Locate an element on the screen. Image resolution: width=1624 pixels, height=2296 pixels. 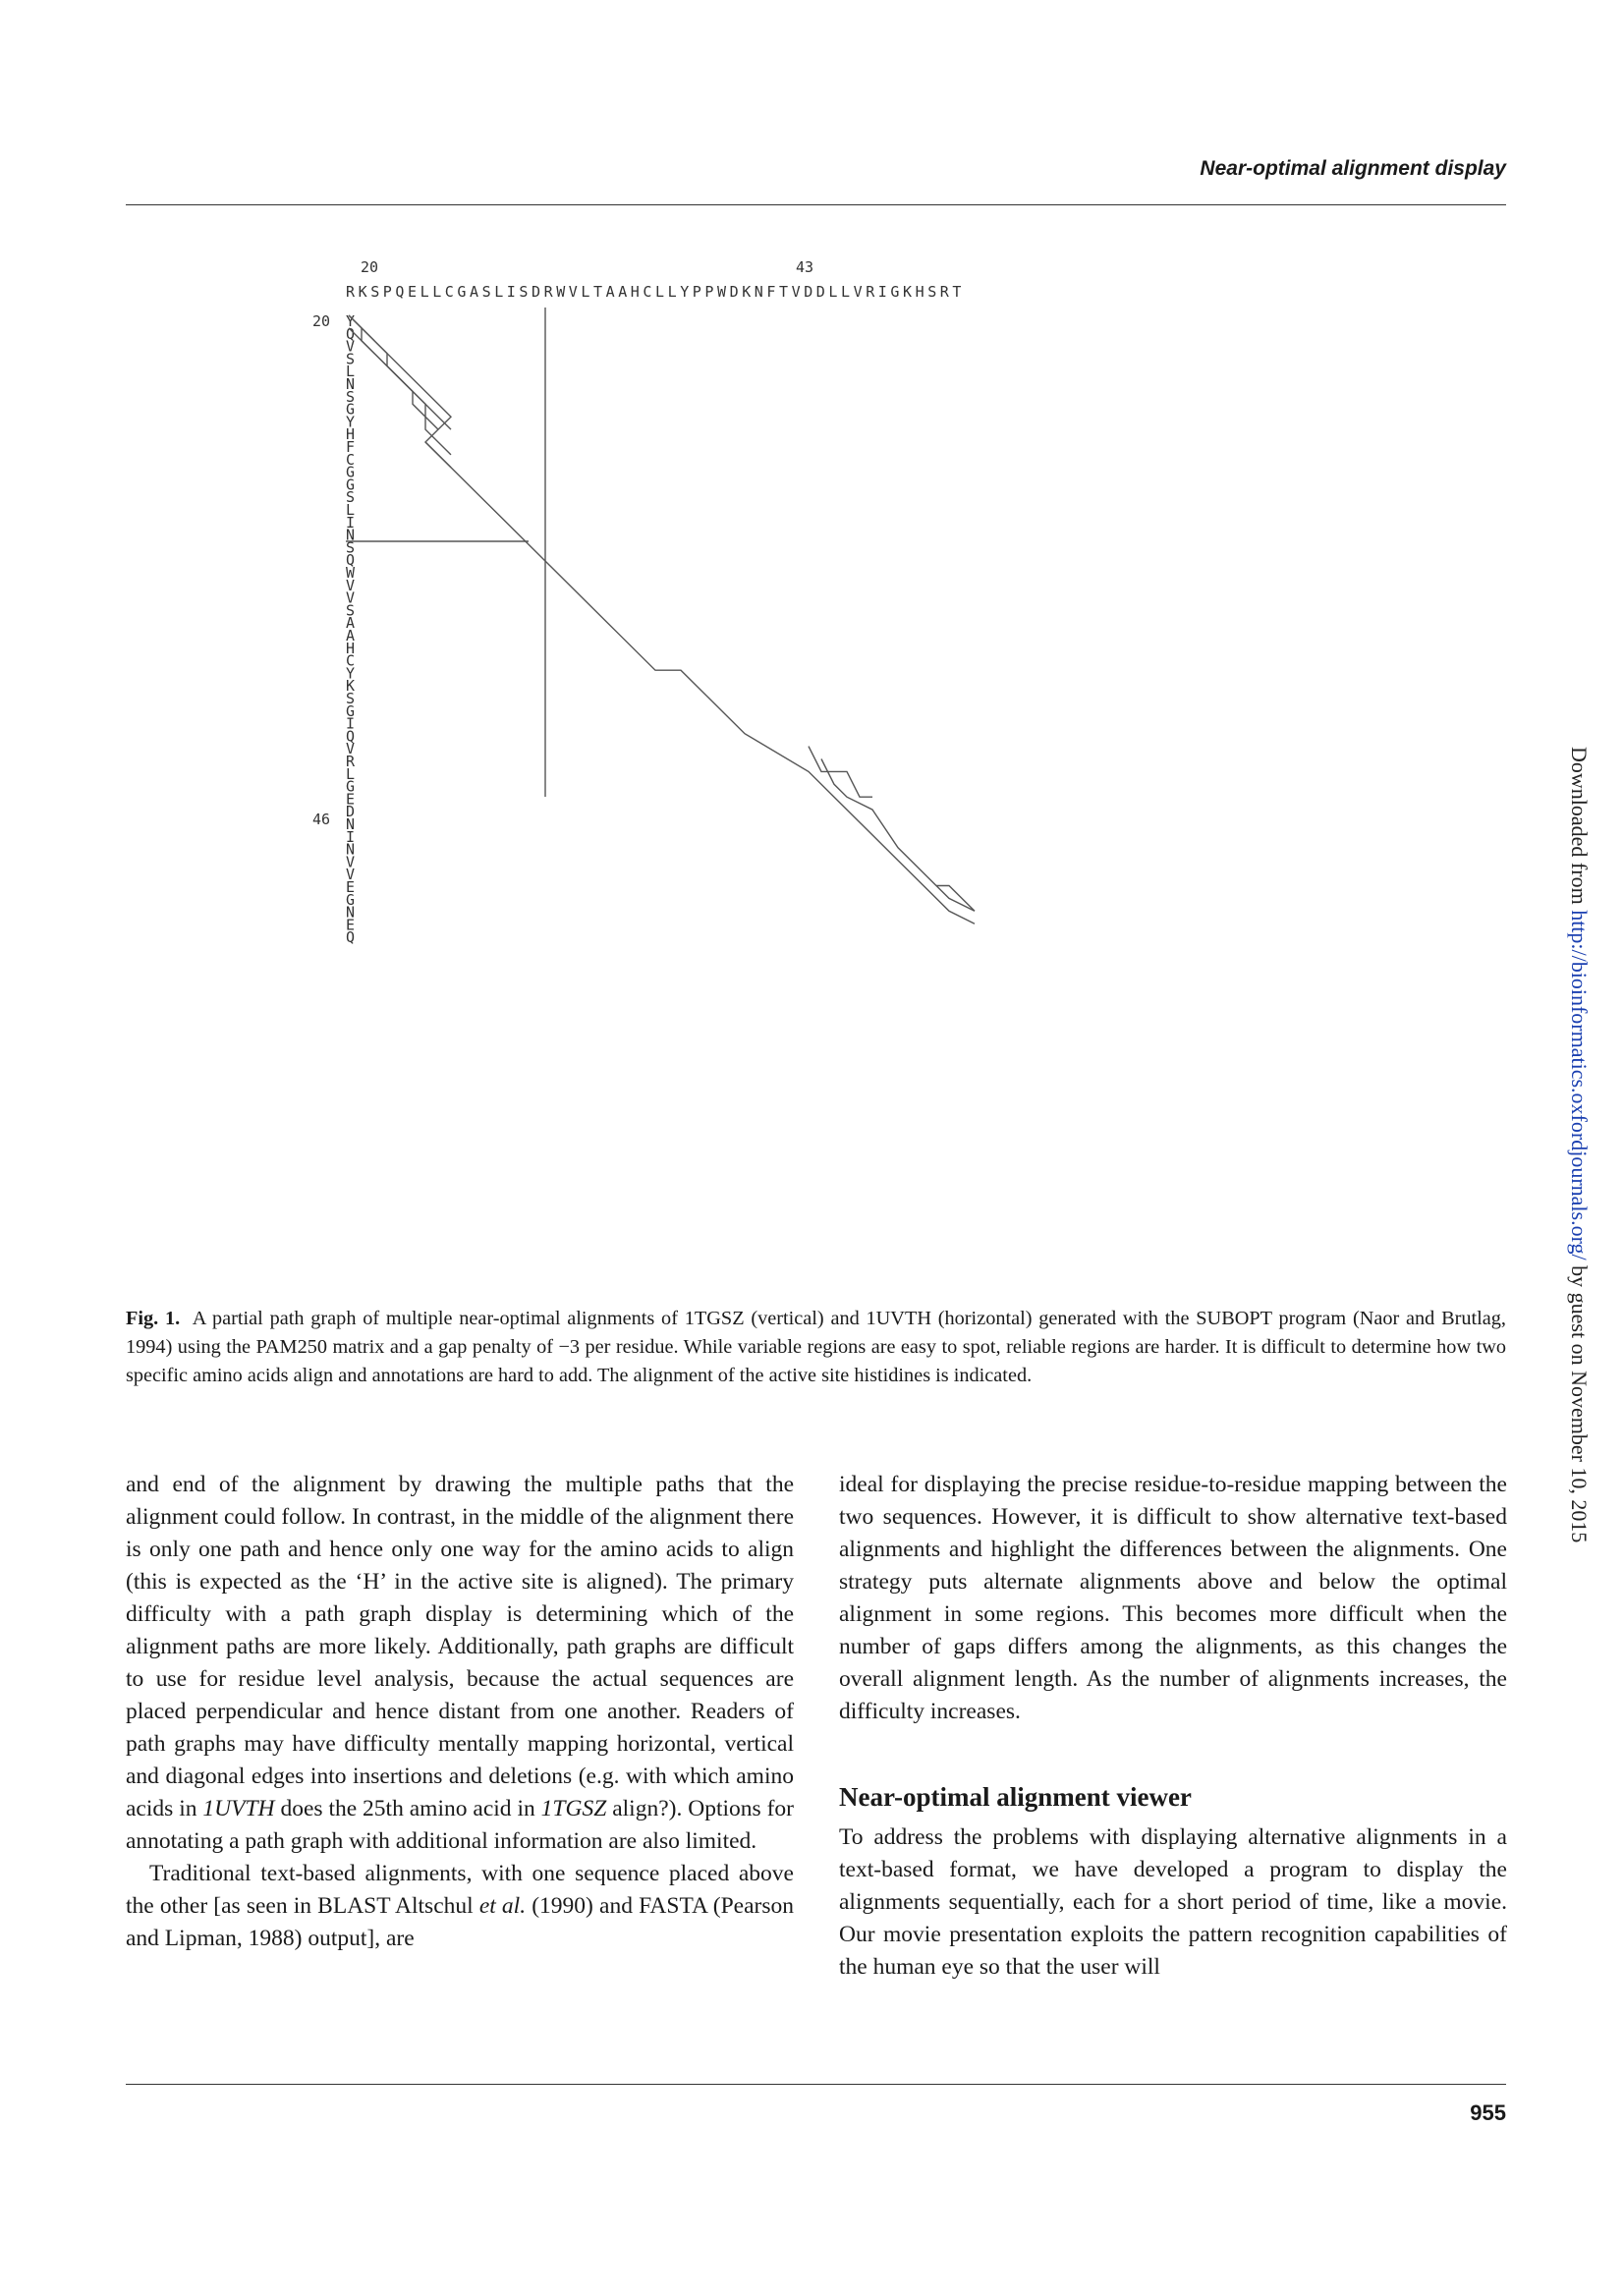
section-heading: Near-optimal alignment viewer is located at coordinates (1015, 1797).